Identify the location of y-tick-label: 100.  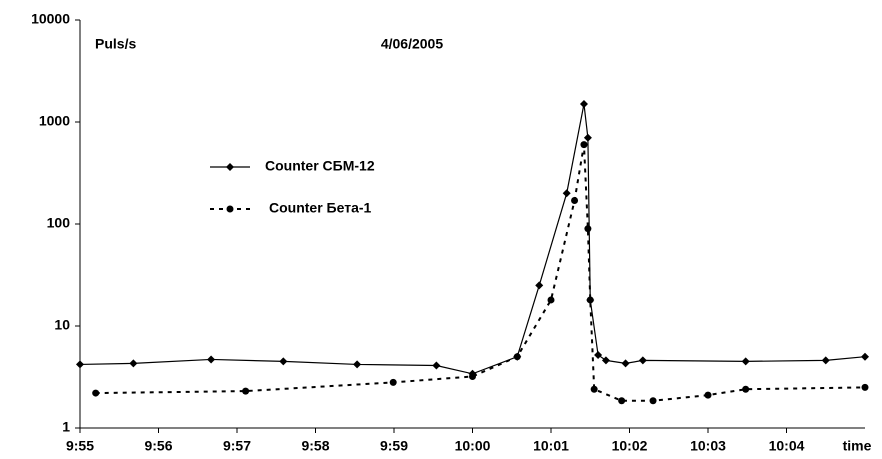
(59, 223).